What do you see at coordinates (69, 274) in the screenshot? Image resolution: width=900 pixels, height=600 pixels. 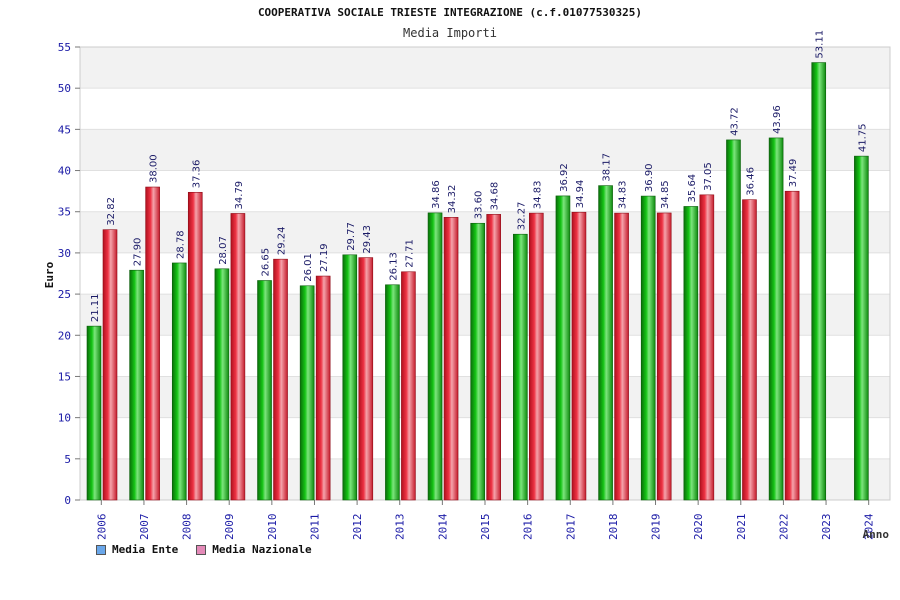 I see `y-axis: 0 5 10 15 20 25 30 35 40 45 50 55` at bounding box center [69, 274].